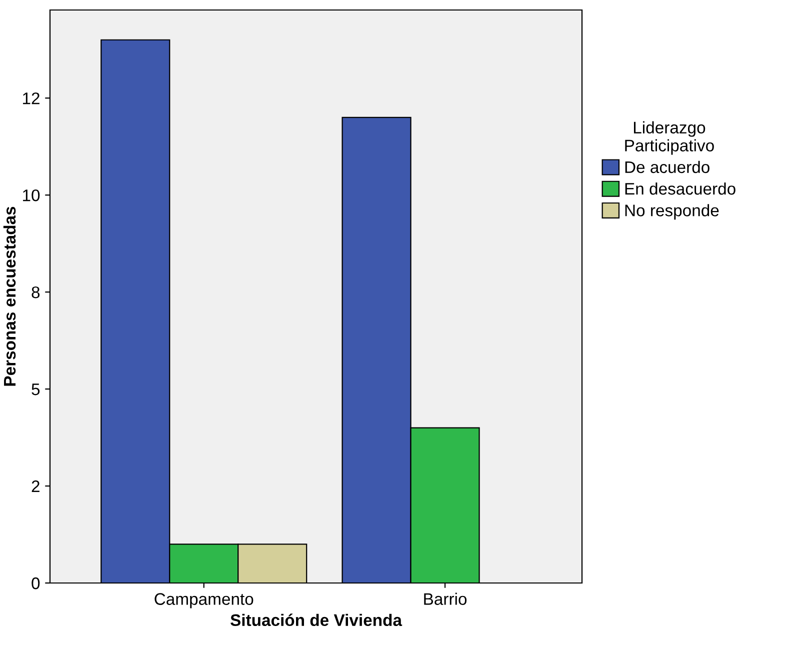  What do you see at coordinates (669, 138) in the screenshot?
I see `legend-title: Liderazgo Participativo` at bounding box center [669, 138].